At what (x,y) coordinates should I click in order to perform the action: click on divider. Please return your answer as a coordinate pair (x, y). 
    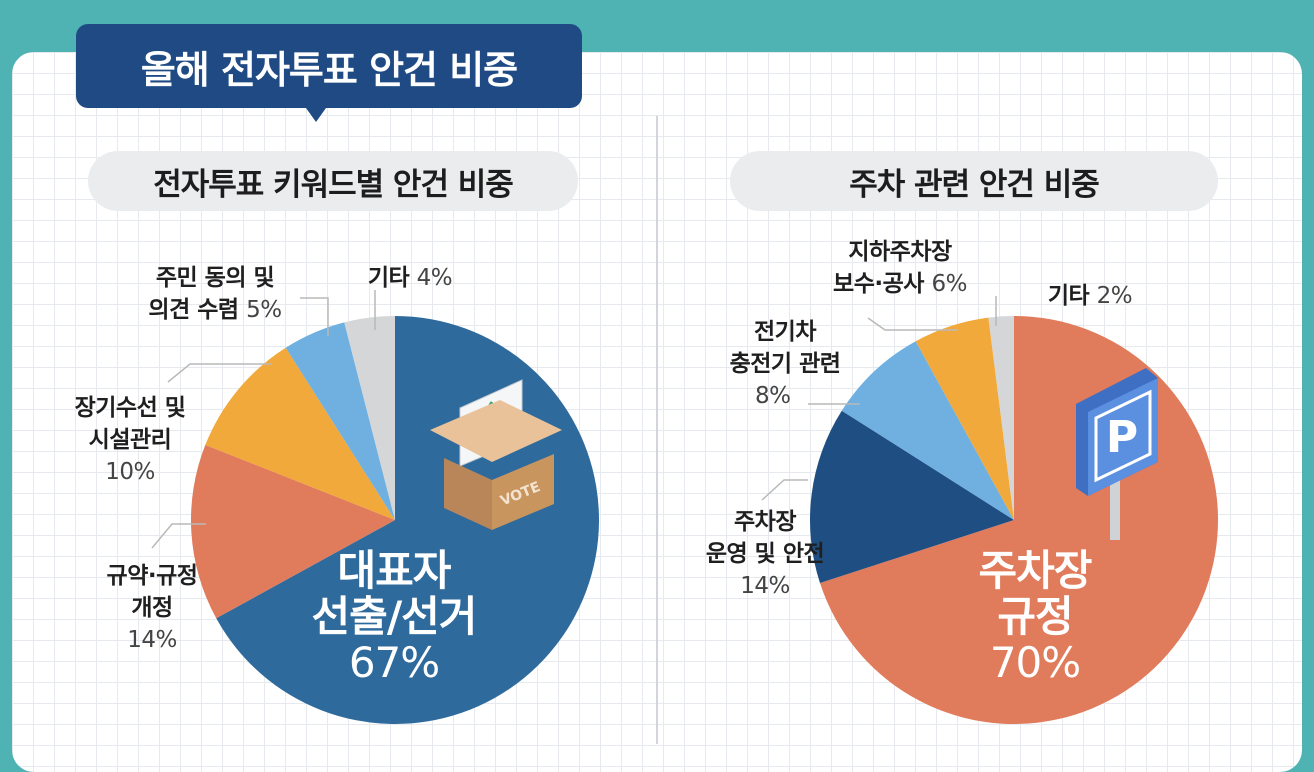
    Looking at the image, I should click on (657, 430).